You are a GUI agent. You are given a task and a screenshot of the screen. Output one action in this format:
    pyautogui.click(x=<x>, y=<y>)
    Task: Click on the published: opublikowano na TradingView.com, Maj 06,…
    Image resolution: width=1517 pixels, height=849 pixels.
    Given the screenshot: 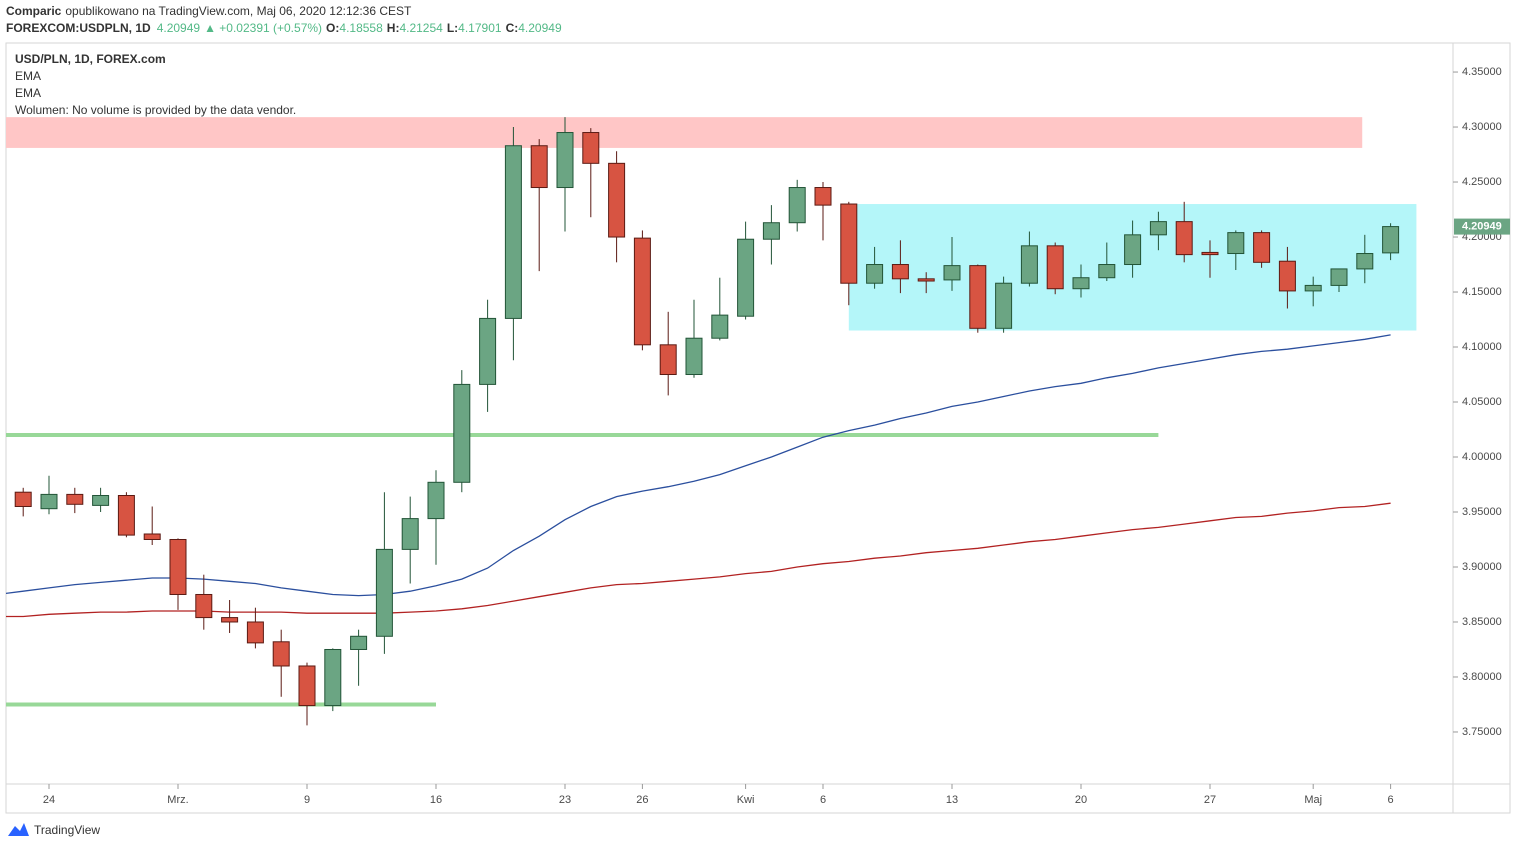 What is the action you would take?
    pyautogui.click(x=238, y=11)
    